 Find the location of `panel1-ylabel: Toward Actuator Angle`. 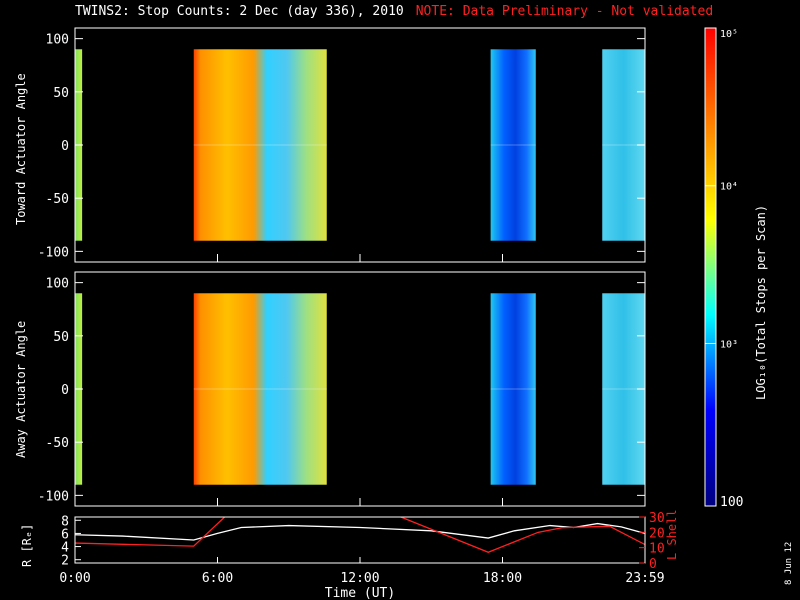

panel1-ylabel: Toward Actuator Angle is located at coordinates (21, 149).